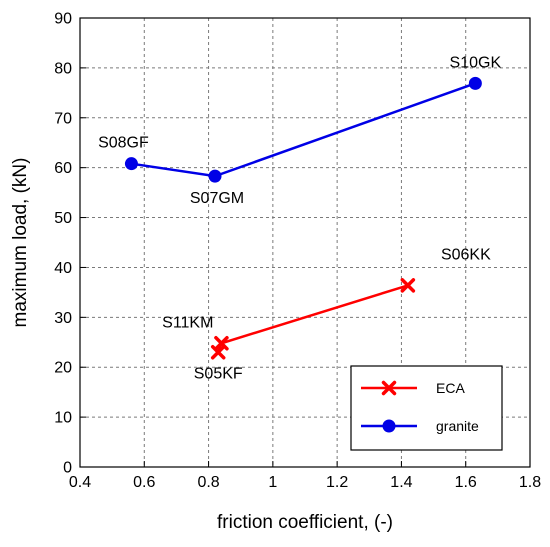 Image resolution: width=550 pixels, height=547 pixels. I want to click on y-tick-label: 50, so click(63, 218).